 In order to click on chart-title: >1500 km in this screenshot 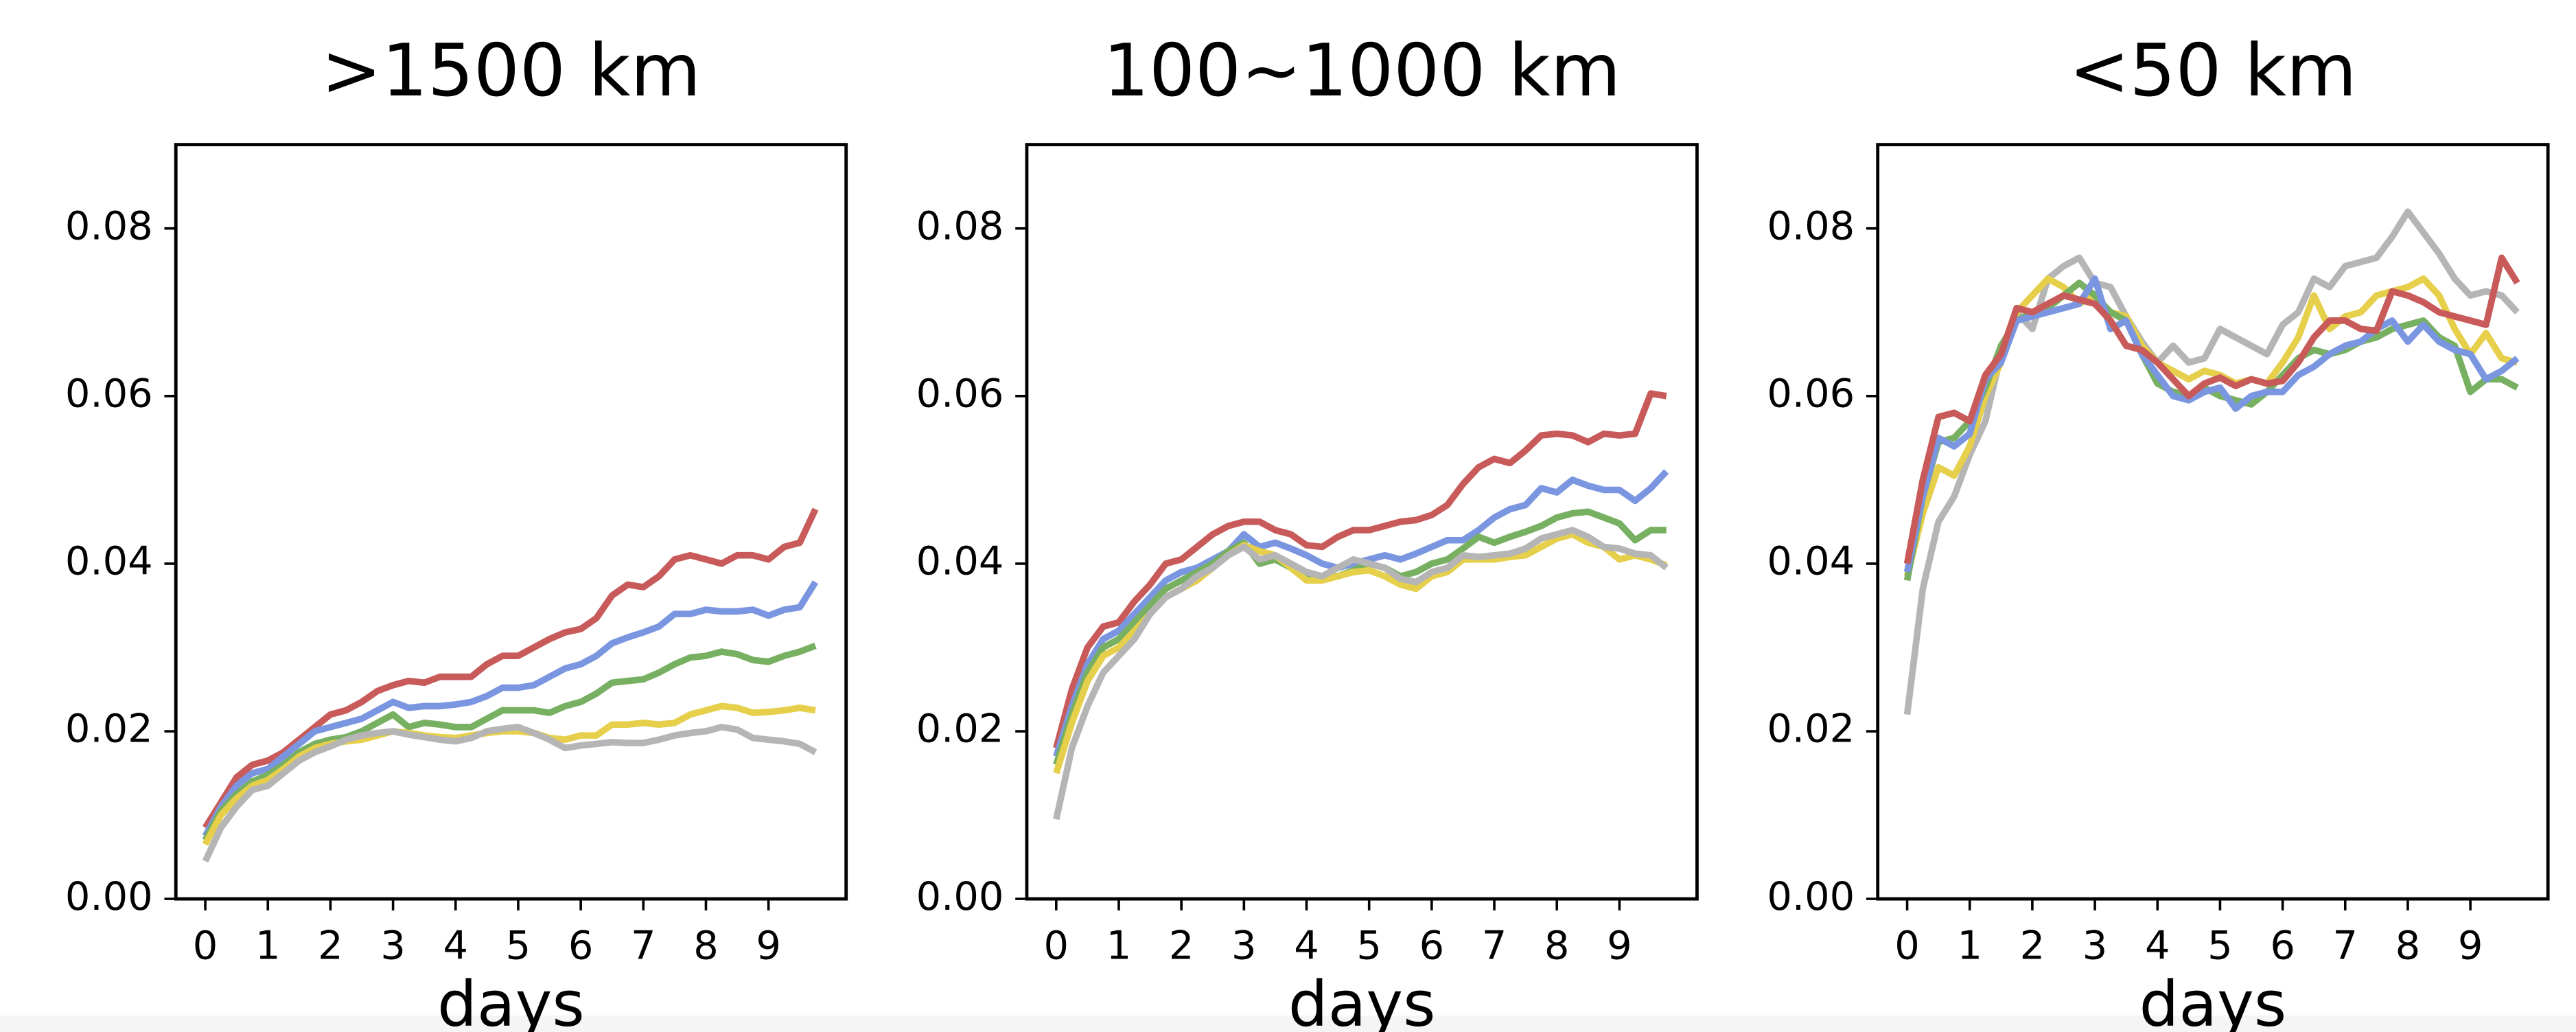, I will do `click(511, 70)`.